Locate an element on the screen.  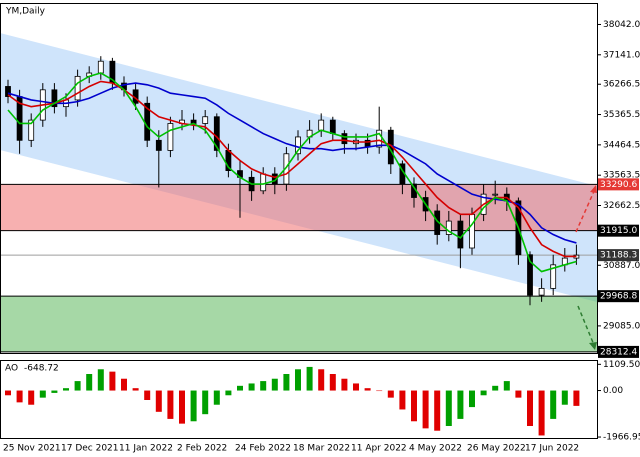
x-tick-label: 24 Feb 2022 is located at coordinates (263, 449).